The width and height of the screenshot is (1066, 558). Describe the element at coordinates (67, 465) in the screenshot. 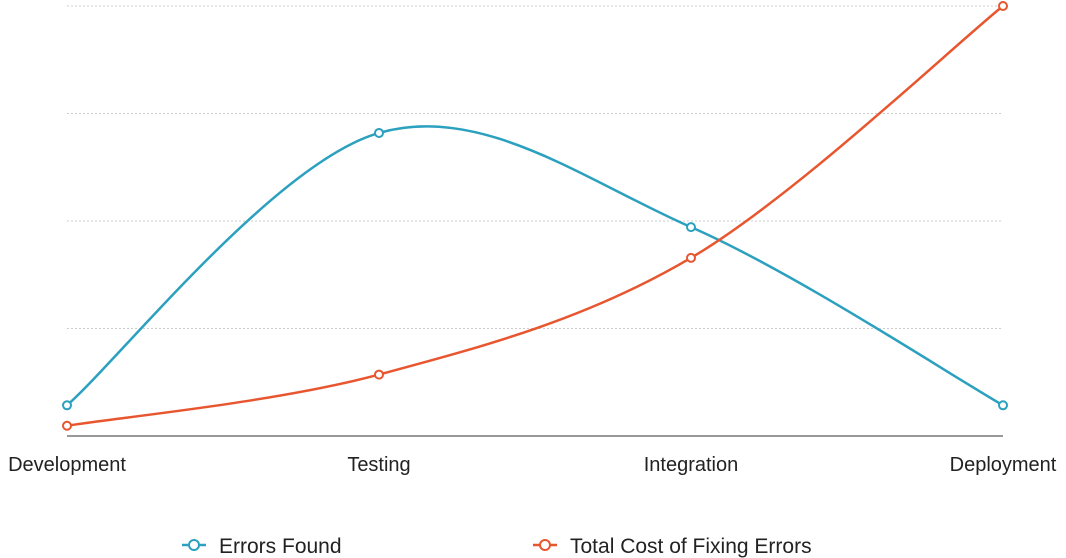

I see `x-tick-label: Development` at that location.